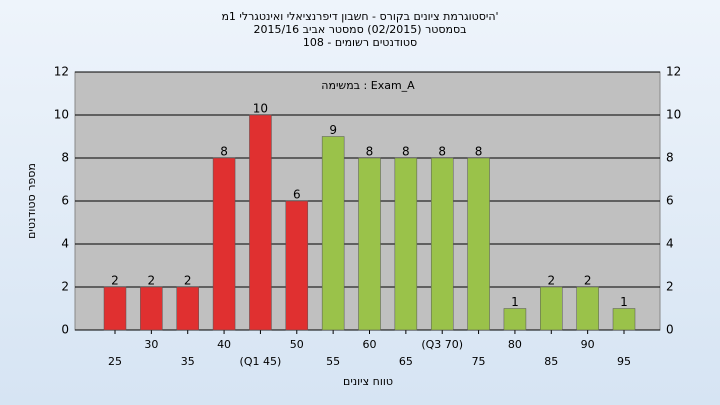 Image resolution: width=720 pixels, height=405 pixels. Describe the element at coordinates (360, 42) in the screenshot. I see `chart-subtitle: סטודנטים רשומים - 108` at that location.